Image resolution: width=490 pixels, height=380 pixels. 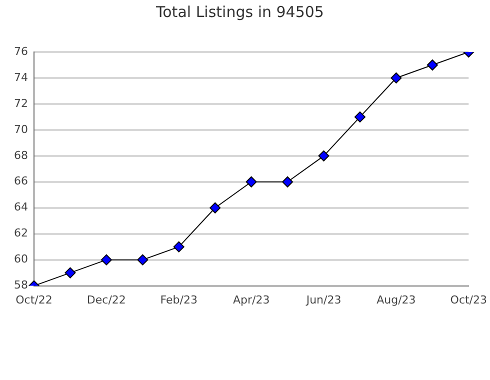 I want to click on y-tick-label: 58, so click(x=21, y=285).